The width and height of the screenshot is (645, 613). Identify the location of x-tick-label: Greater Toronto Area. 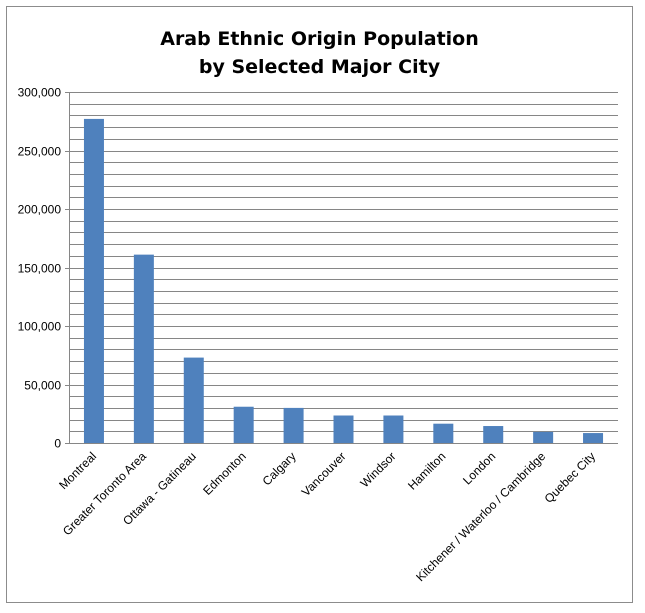
(104, 493).